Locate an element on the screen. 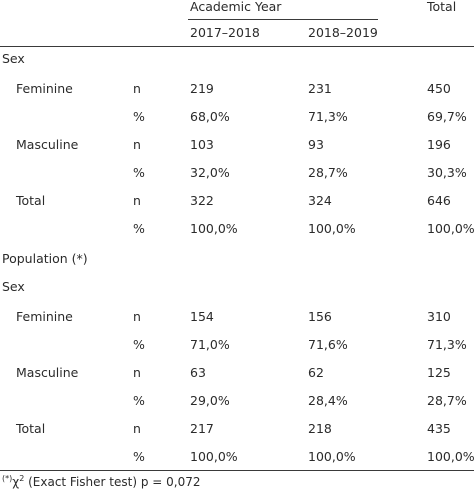  cell-2017-2018: 32,0% is located at coordinates (210, 172).